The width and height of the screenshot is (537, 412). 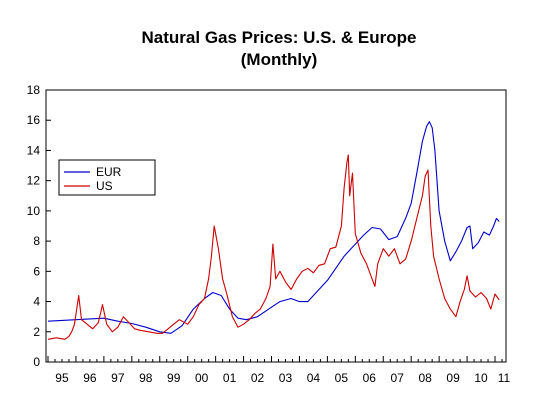 I want to click on legend: EUR US, so click(x=107, y=177).